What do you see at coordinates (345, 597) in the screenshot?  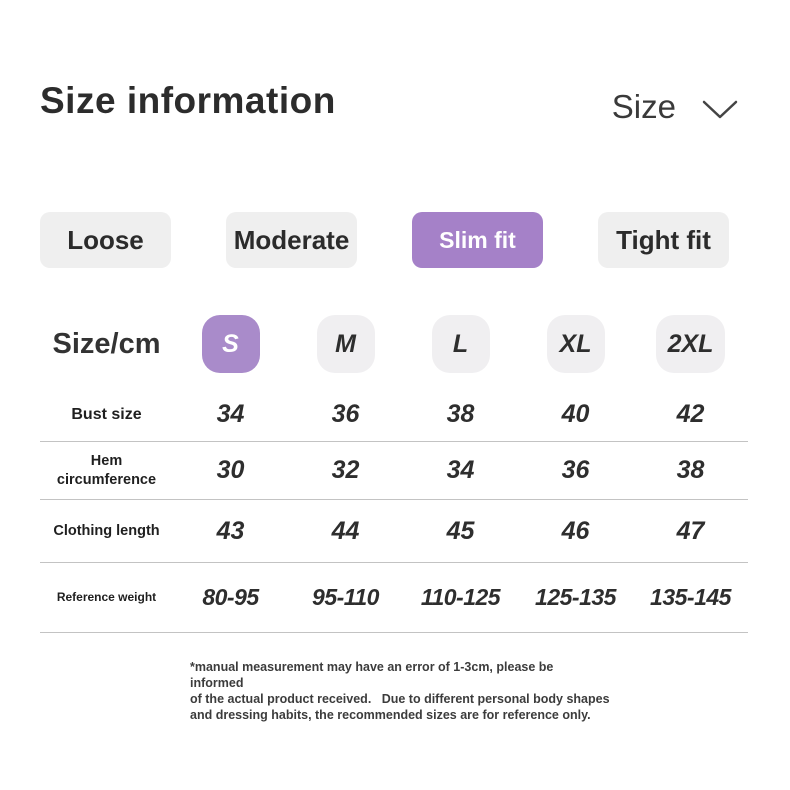 I see `weight-value-m: 95-110` at bounding box center [345, 597].